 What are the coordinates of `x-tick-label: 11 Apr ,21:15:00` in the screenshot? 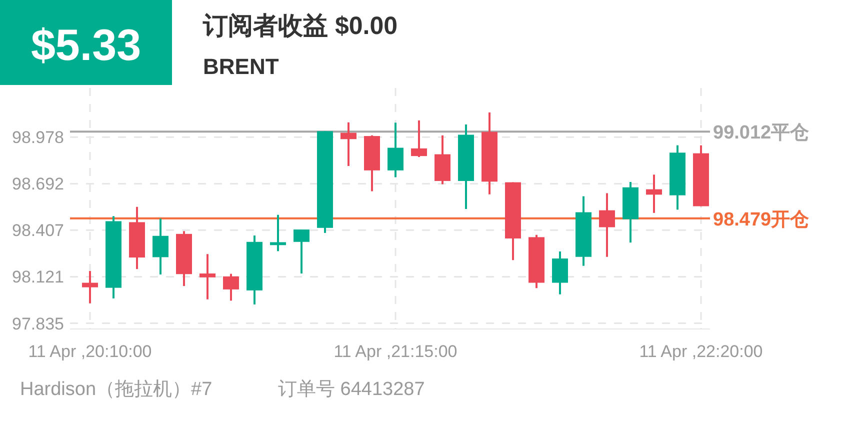 It's located at (396, 351).